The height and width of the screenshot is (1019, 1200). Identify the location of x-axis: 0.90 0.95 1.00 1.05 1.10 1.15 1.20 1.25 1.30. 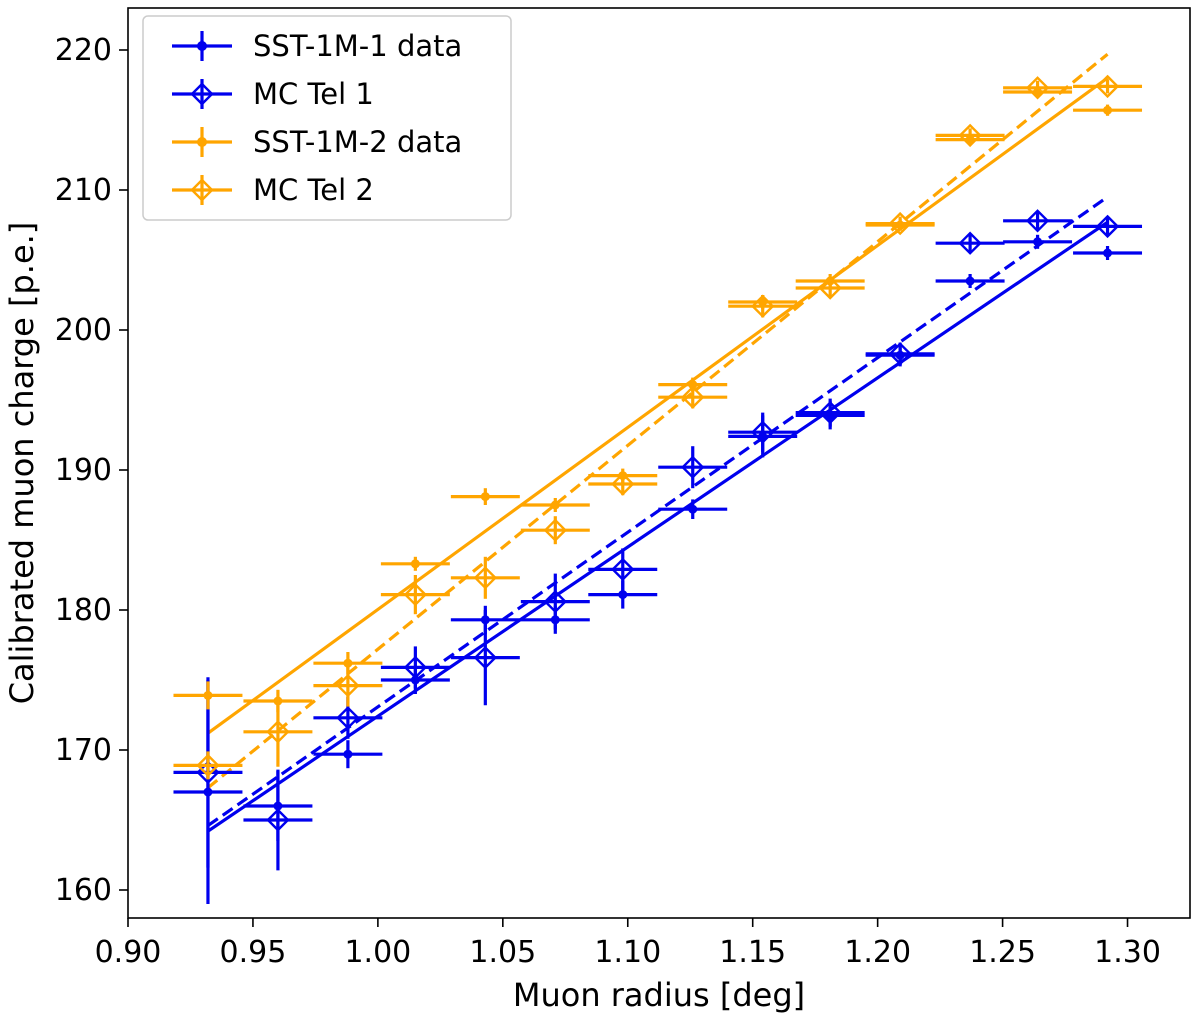
(628, 944).